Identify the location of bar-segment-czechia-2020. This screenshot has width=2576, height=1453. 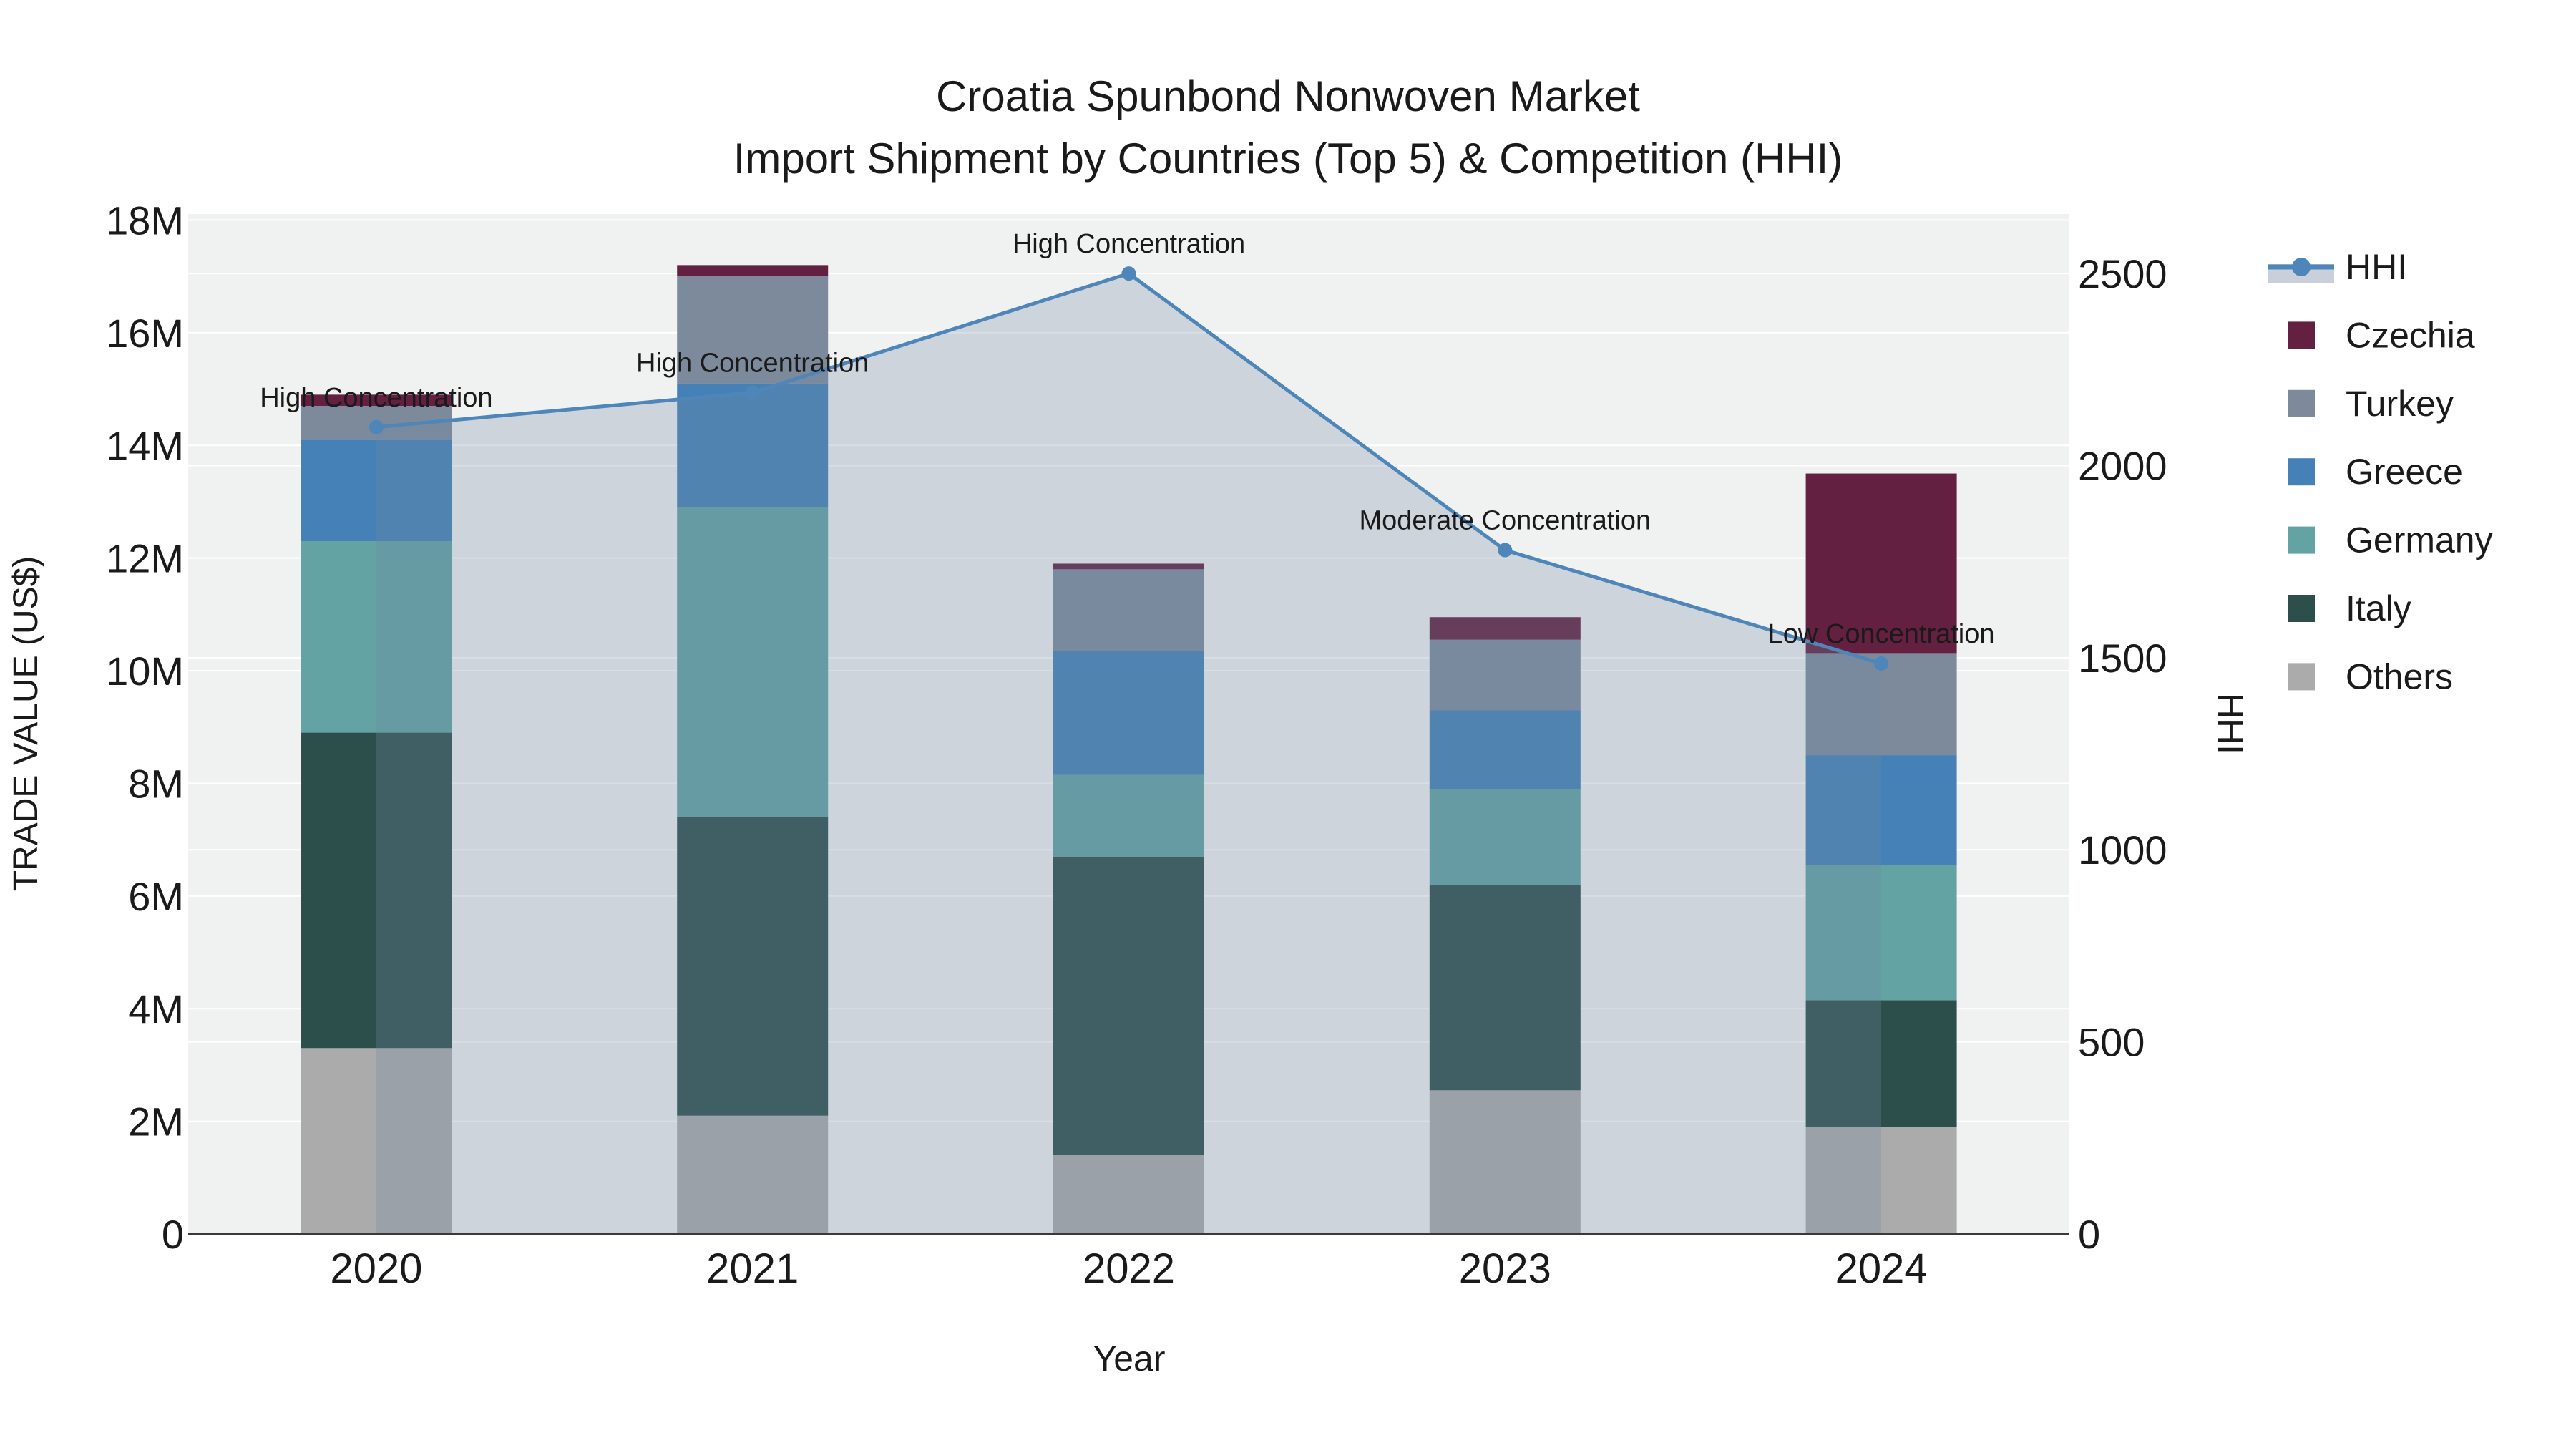
(376, 400).